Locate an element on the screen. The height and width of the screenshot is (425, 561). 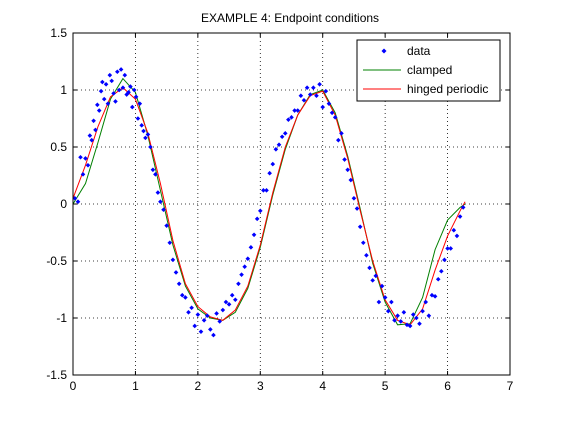
x-tick-label: 3 is located at coordinates (260, 386).